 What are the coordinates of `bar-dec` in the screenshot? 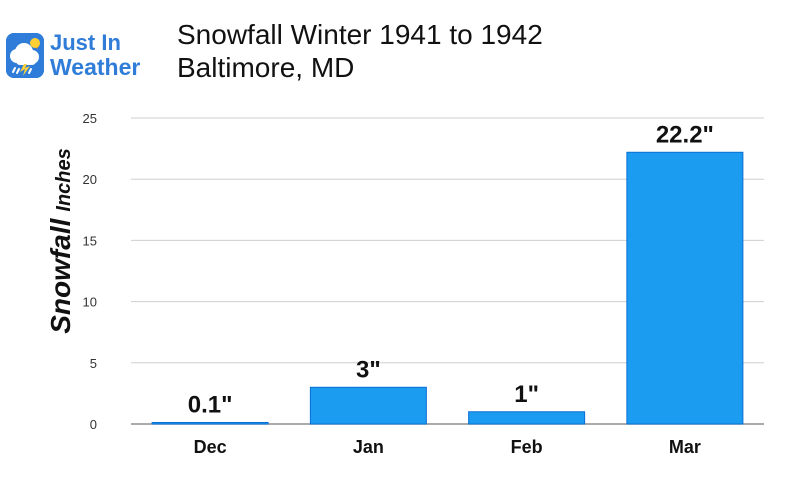 It's located at (210, 423).